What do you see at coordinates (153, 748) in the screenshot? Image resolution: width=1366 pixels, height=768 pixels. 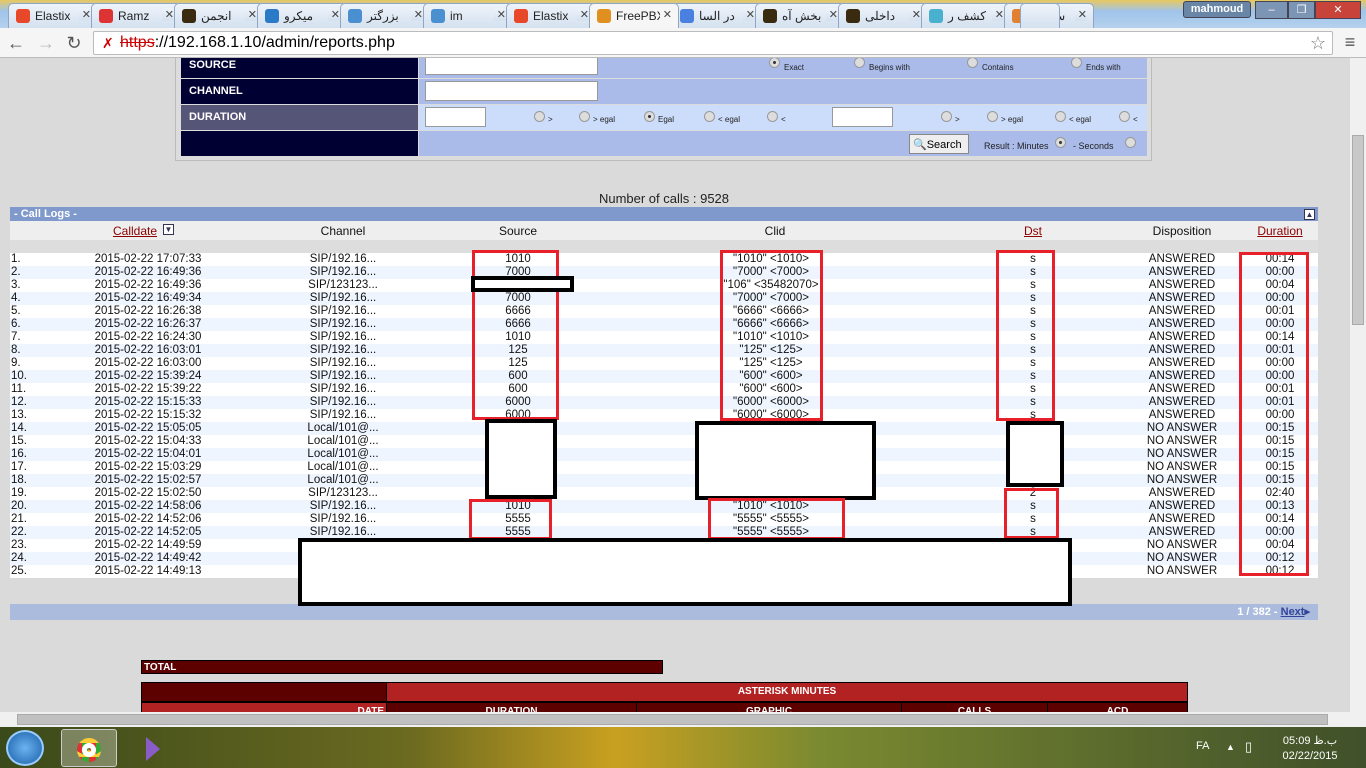 I see `taskbar-visual-studio` at bounding box center [153, 748].